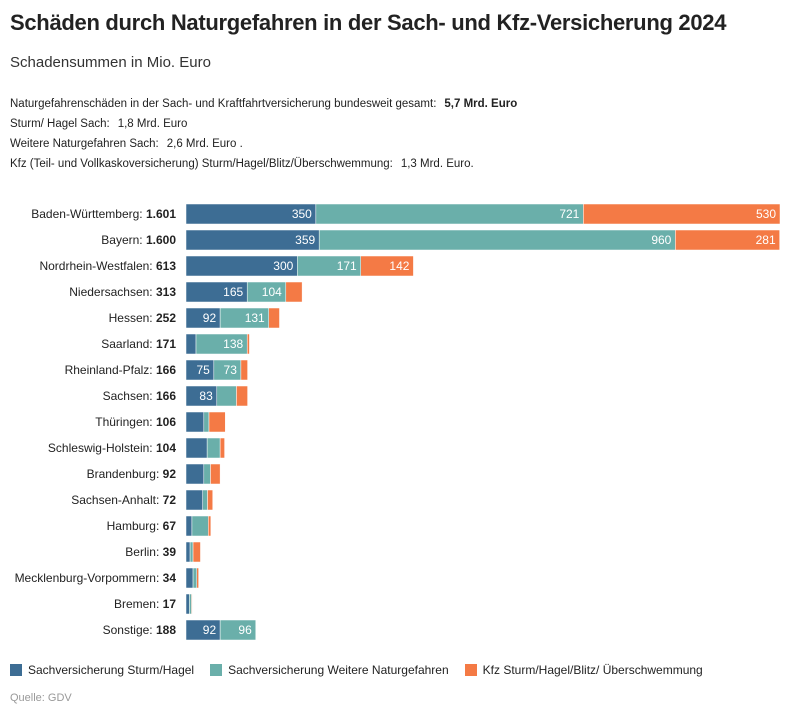  What do you see at coordinates (138, 604) in the screenshot?
I see `category-label: Bremen` at bounding box center [138, 604].